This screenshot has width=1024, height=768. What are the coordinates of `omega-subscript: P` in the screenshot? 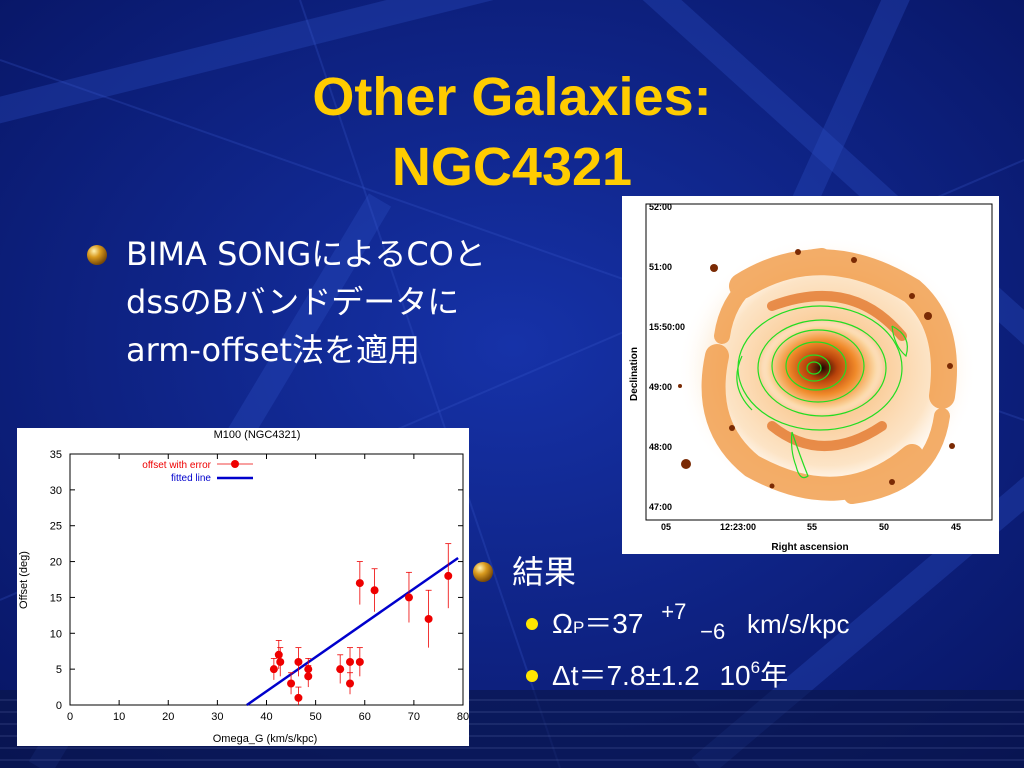 It's located at (578, 627).